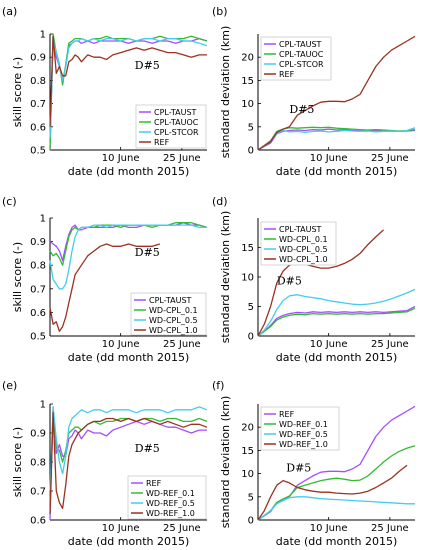 This screenshot has height=550, width=425. Describe the element at coordinates (287, 74) in the screenshot. I see `legend-entry: REF` at that location.